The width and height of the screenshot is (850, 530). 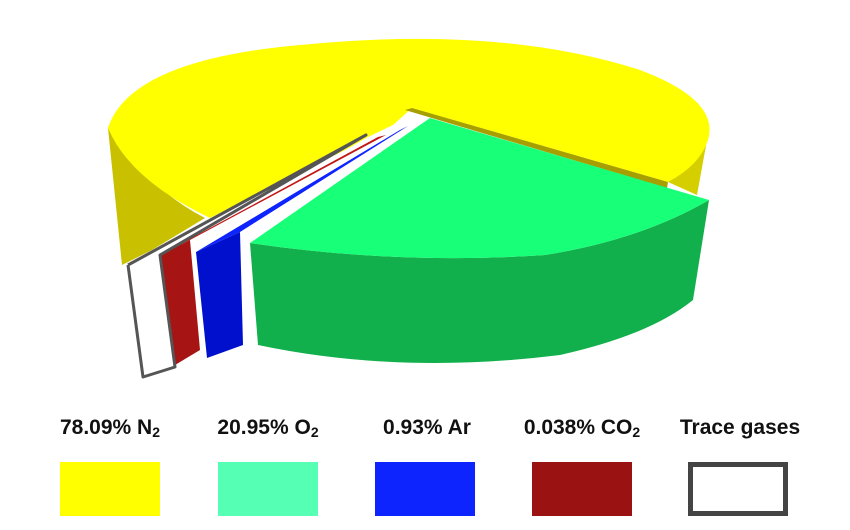 I want to click on pie-slice-ar-top, so click(x=302, y=189).